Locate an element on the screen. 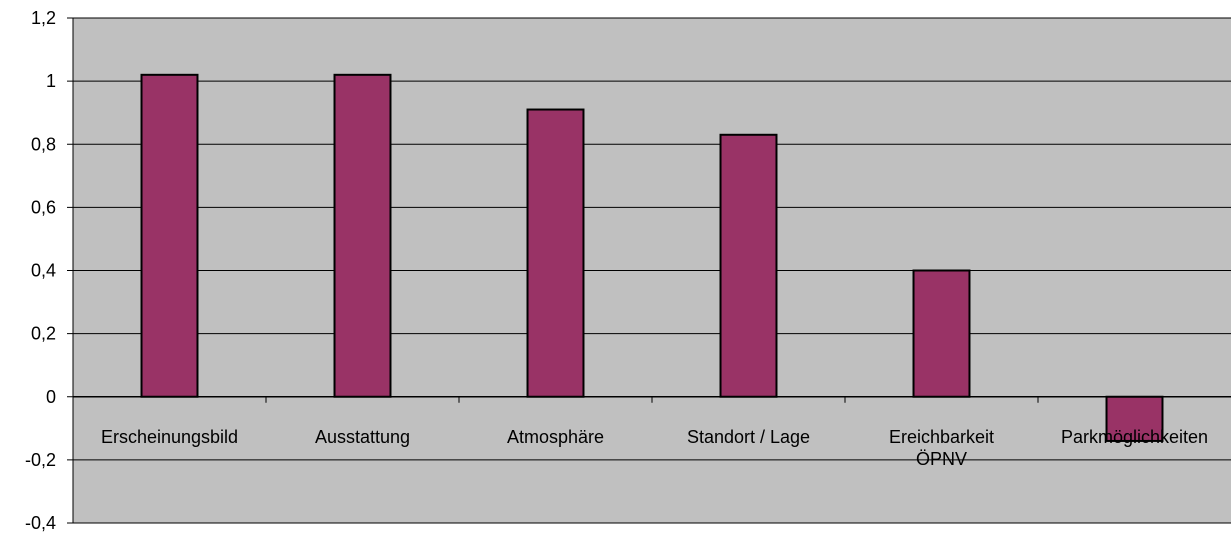  y-tick-label: -0,2 is located at coordinates (40, 460).